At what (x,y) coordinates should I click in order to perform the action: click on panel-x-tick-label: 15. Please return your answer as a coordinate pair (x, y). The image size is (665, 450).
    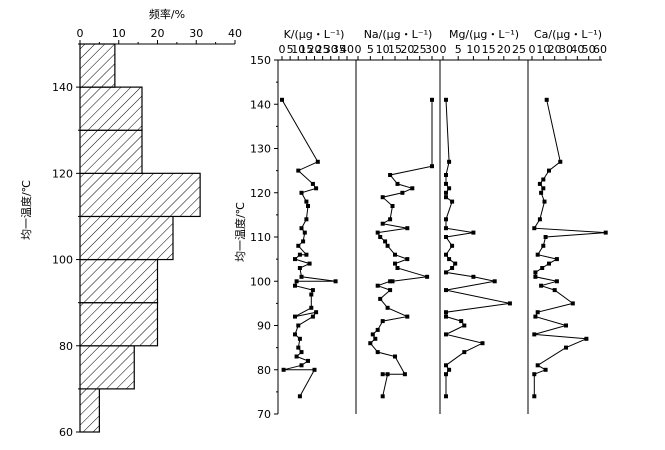
    Looking at the image, I should click on (489, 49).